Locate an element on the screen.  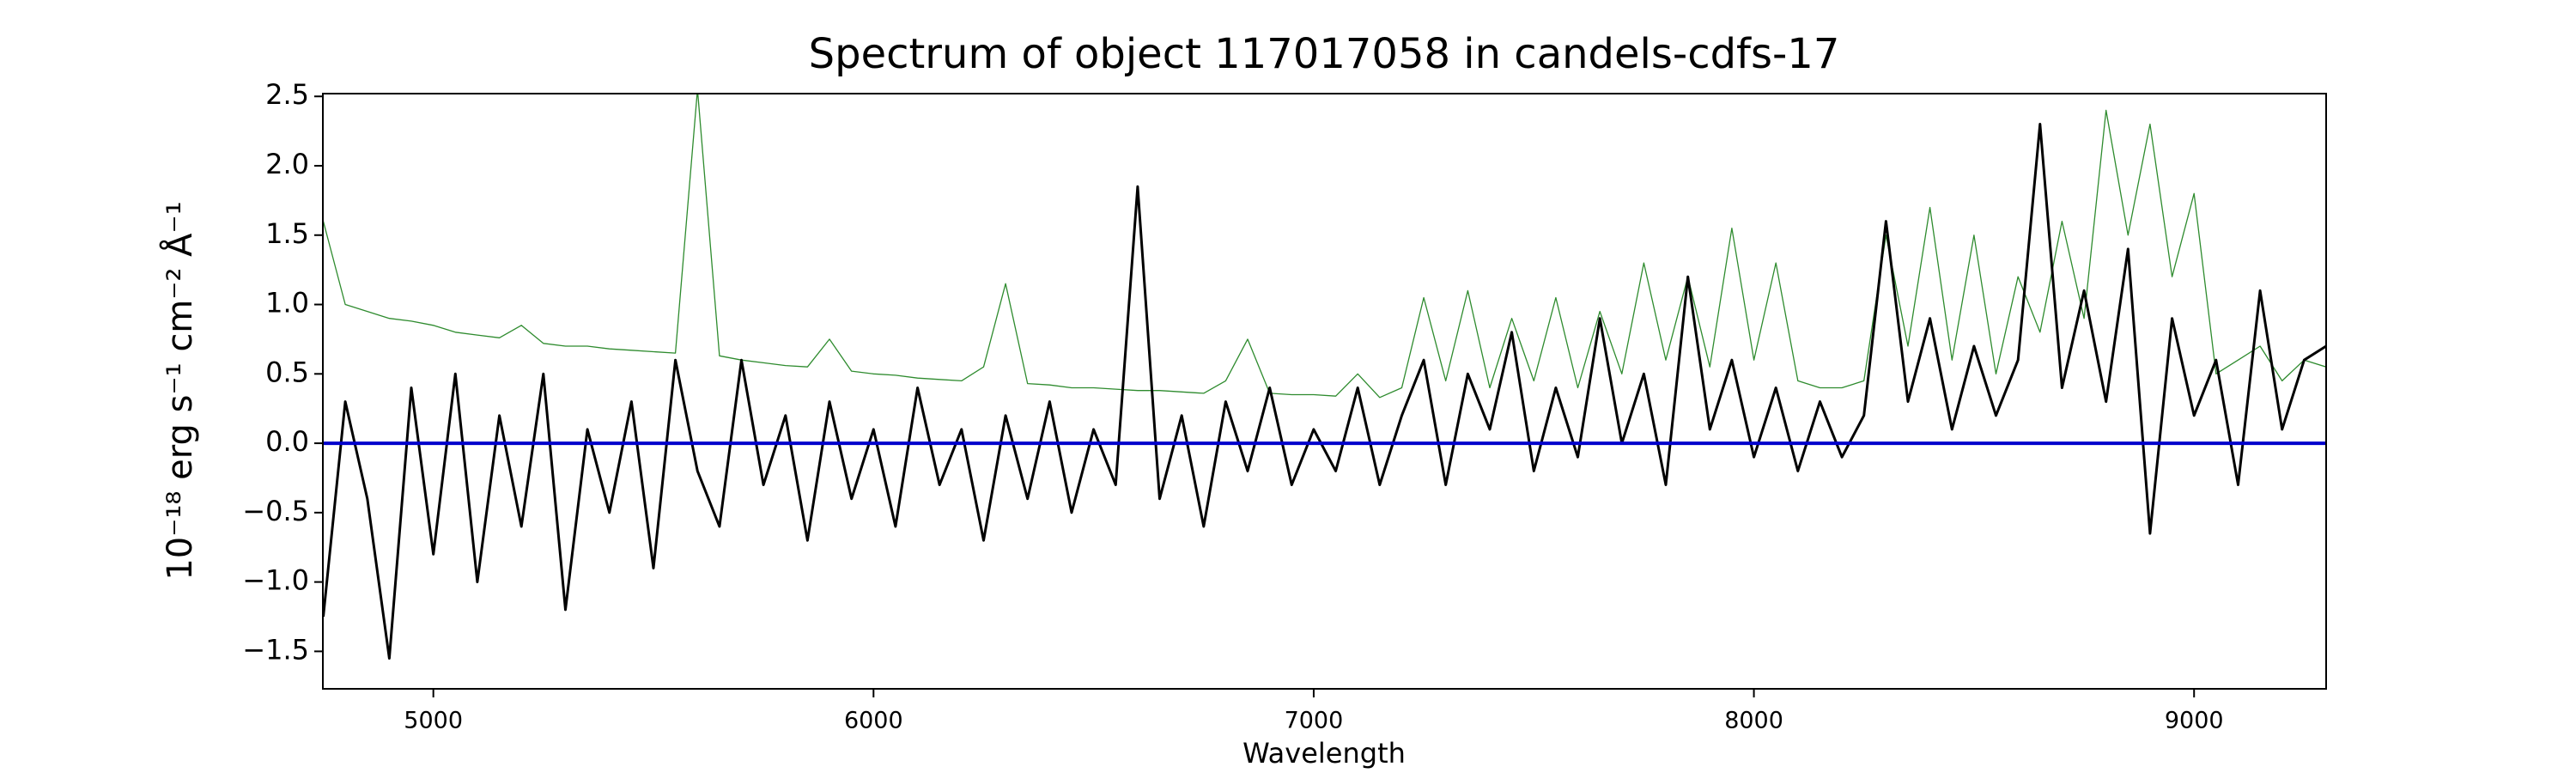
y-tick-label: 2.0 is located at coordinates (287, 164).